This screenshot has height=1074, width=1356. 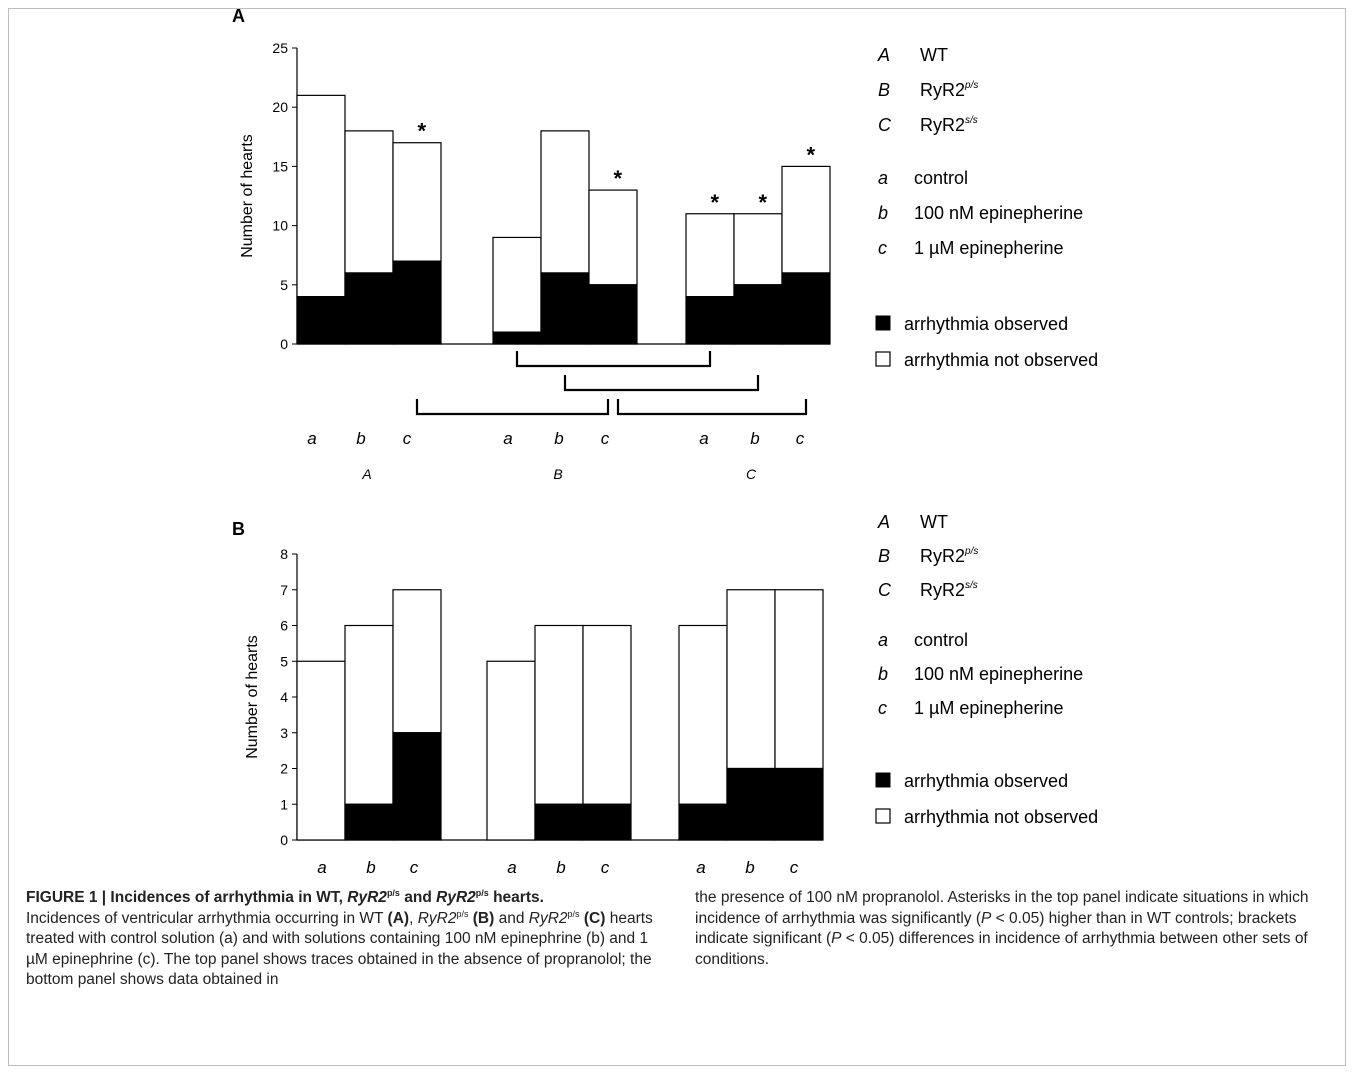 What do you see at coordinates (284, 804) in the screenshot?
I see `y-tick-label: 1` at bounding box center [284, 804].